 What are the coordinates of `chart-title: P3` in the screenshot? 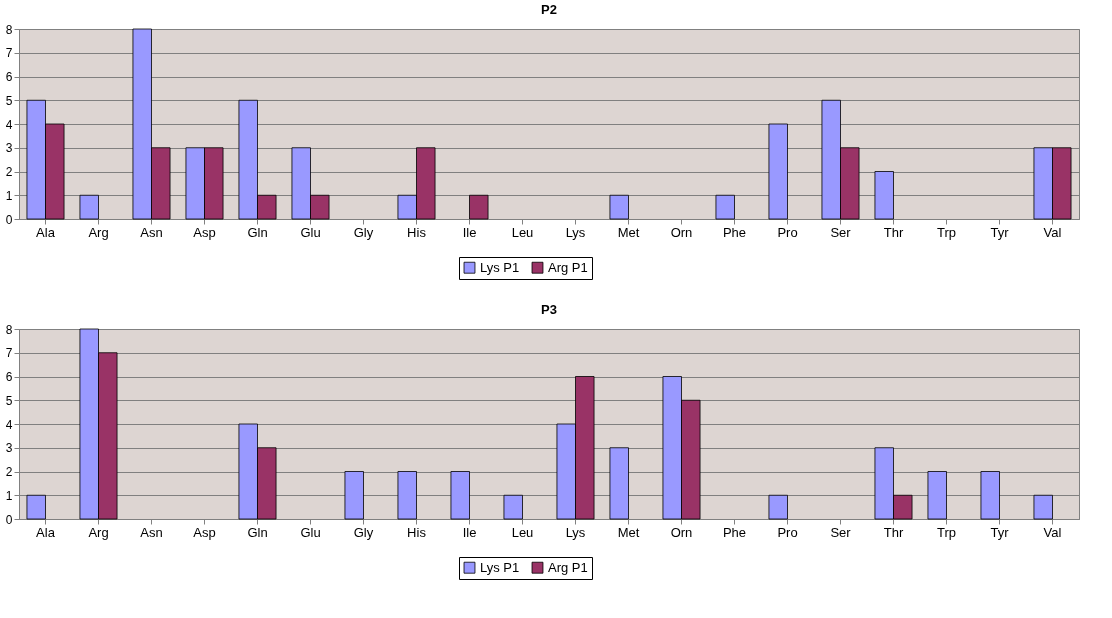 It's located at (549, 309).